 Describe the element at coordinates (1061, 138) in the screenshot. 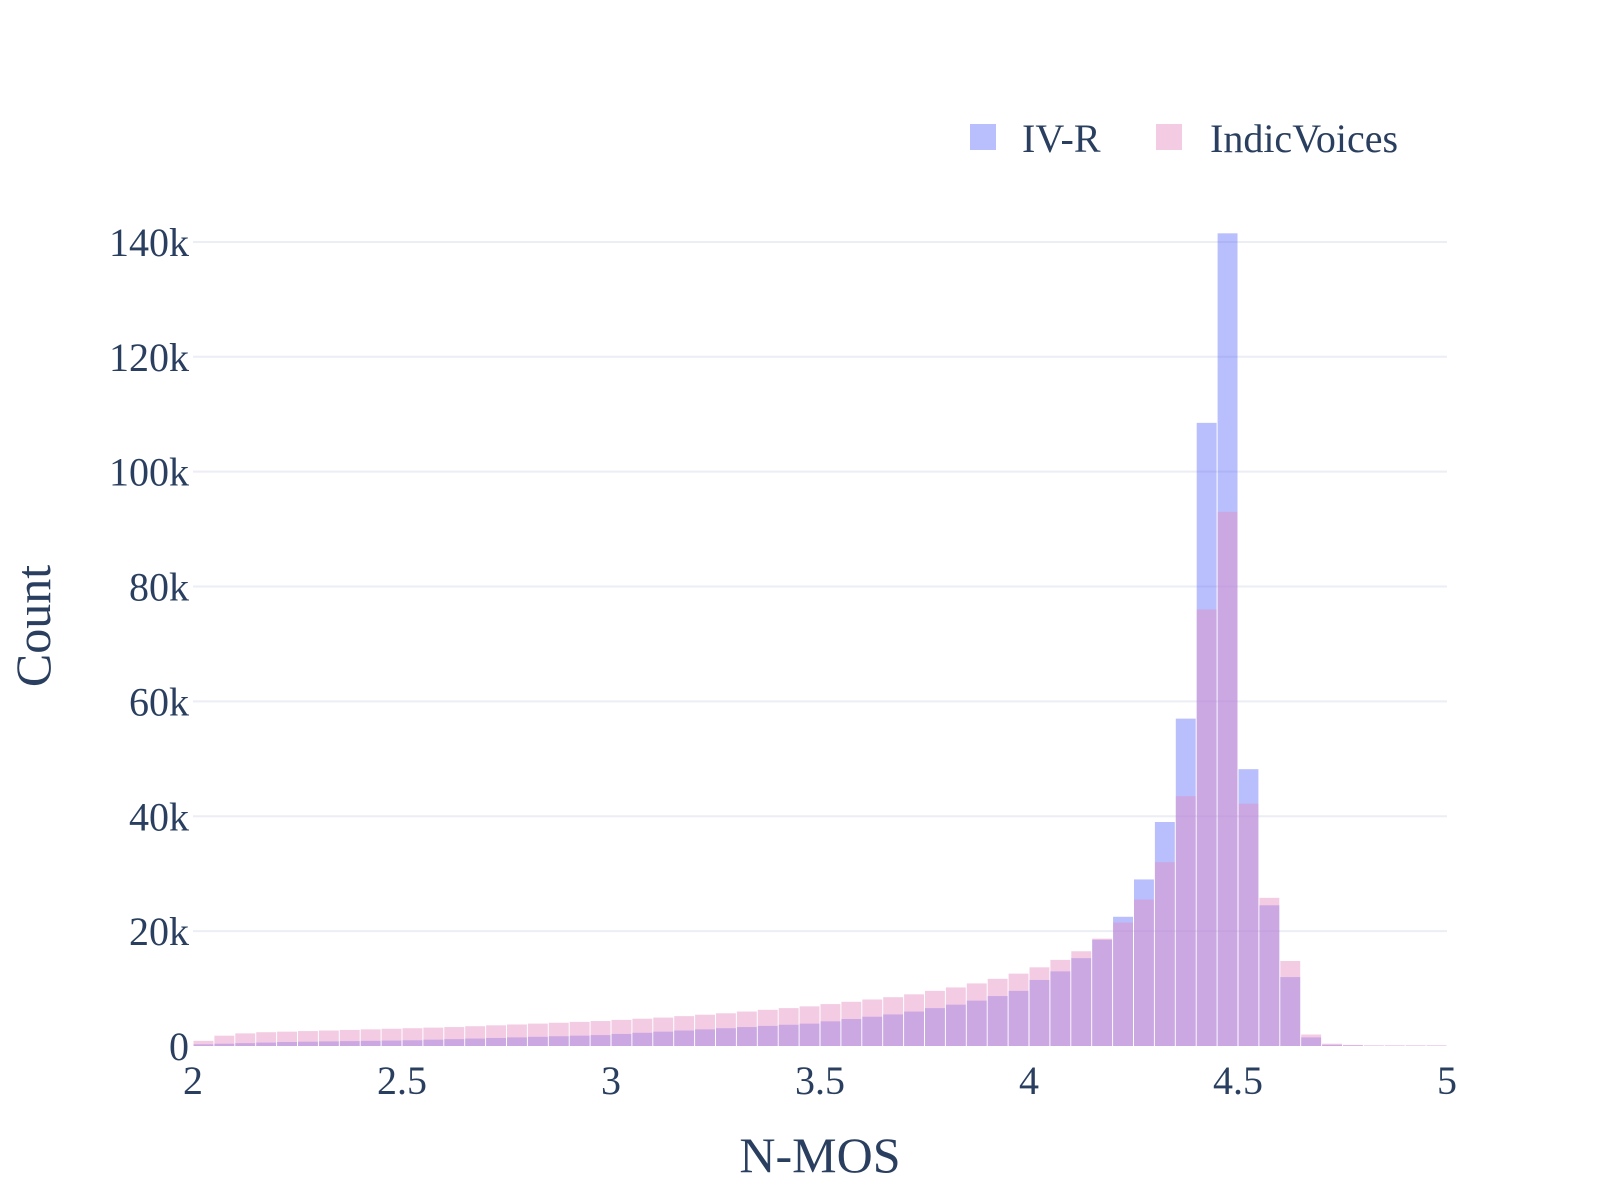

I see `legend-label-iv-r: IV-R` at that location.